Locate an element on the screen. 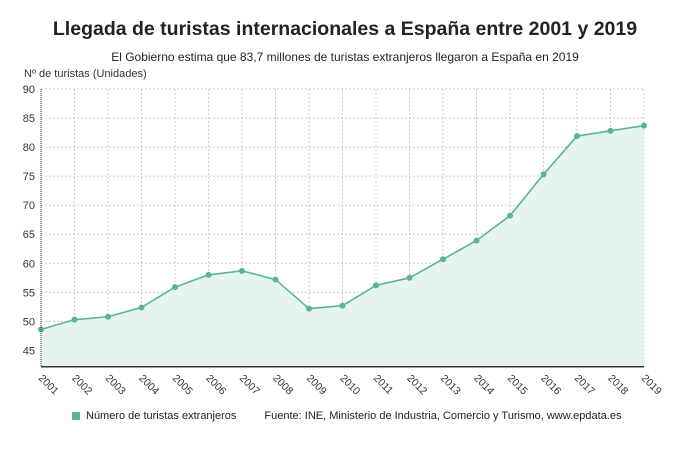 Image resolution: width=690 pixels, height=465 pixels. y-tick-label: 60 is located at coordinates (29, 264).